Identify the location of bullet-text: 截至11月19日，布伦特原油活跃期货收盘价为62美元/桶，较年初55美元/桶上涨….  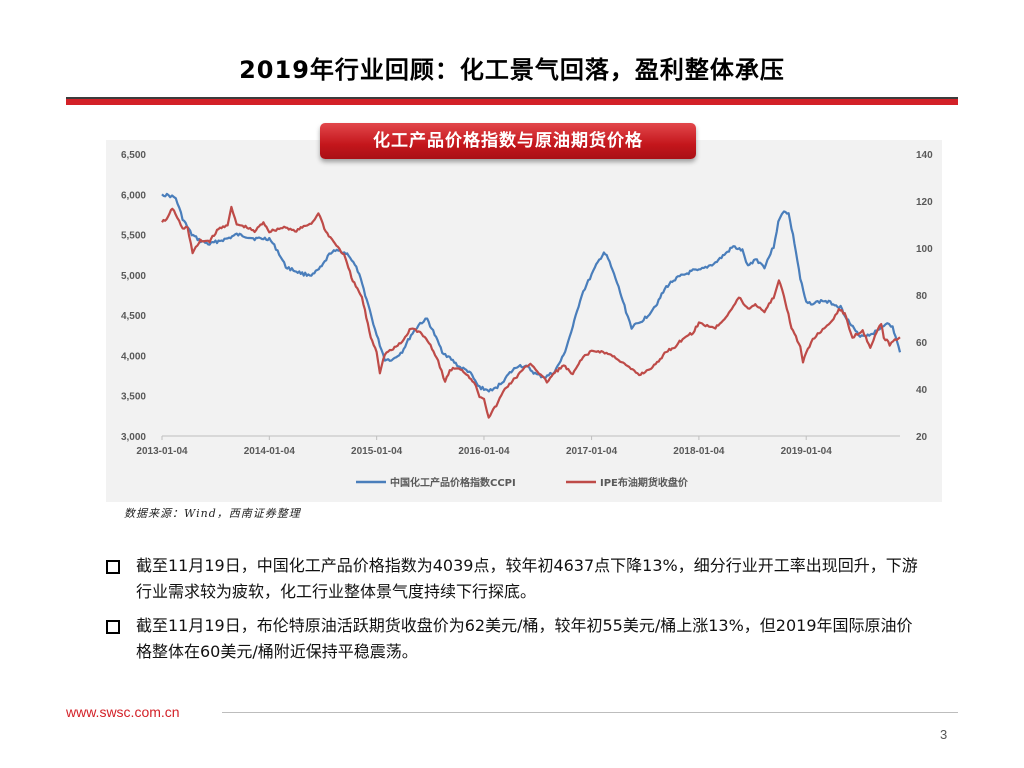
(524, 638).